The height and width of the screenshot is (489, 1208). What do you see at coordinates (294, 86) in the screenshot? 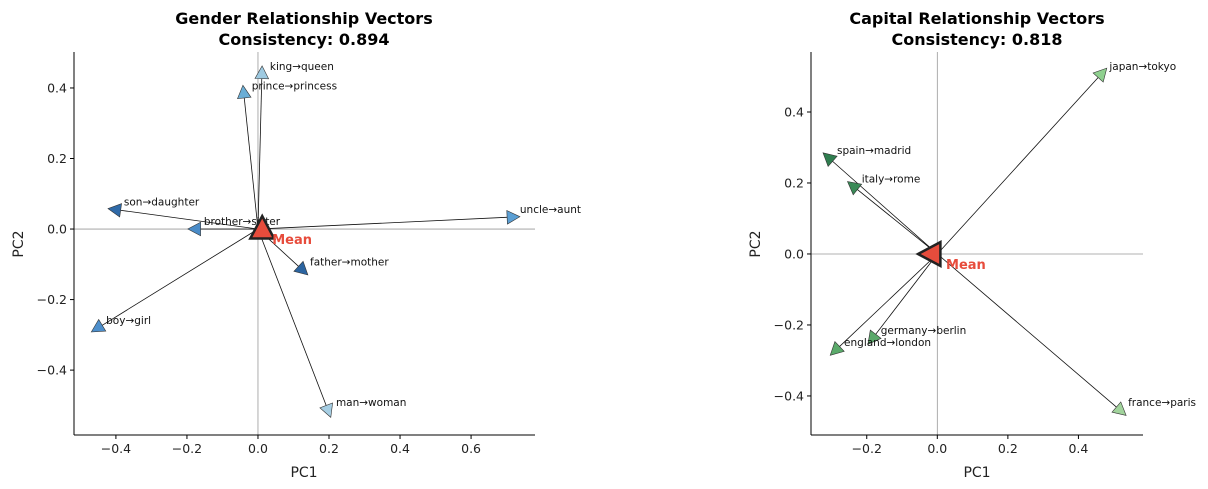
I see `vector-label: prince→princess` at bounding box center [294, 86].